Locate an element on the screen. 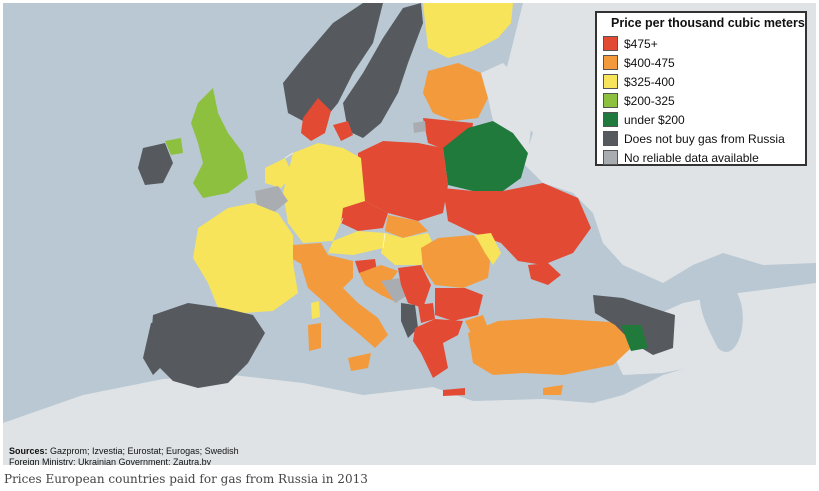 This screenshot has height=491, width=819. country-bulgaria is located at coordinates (459, 304).